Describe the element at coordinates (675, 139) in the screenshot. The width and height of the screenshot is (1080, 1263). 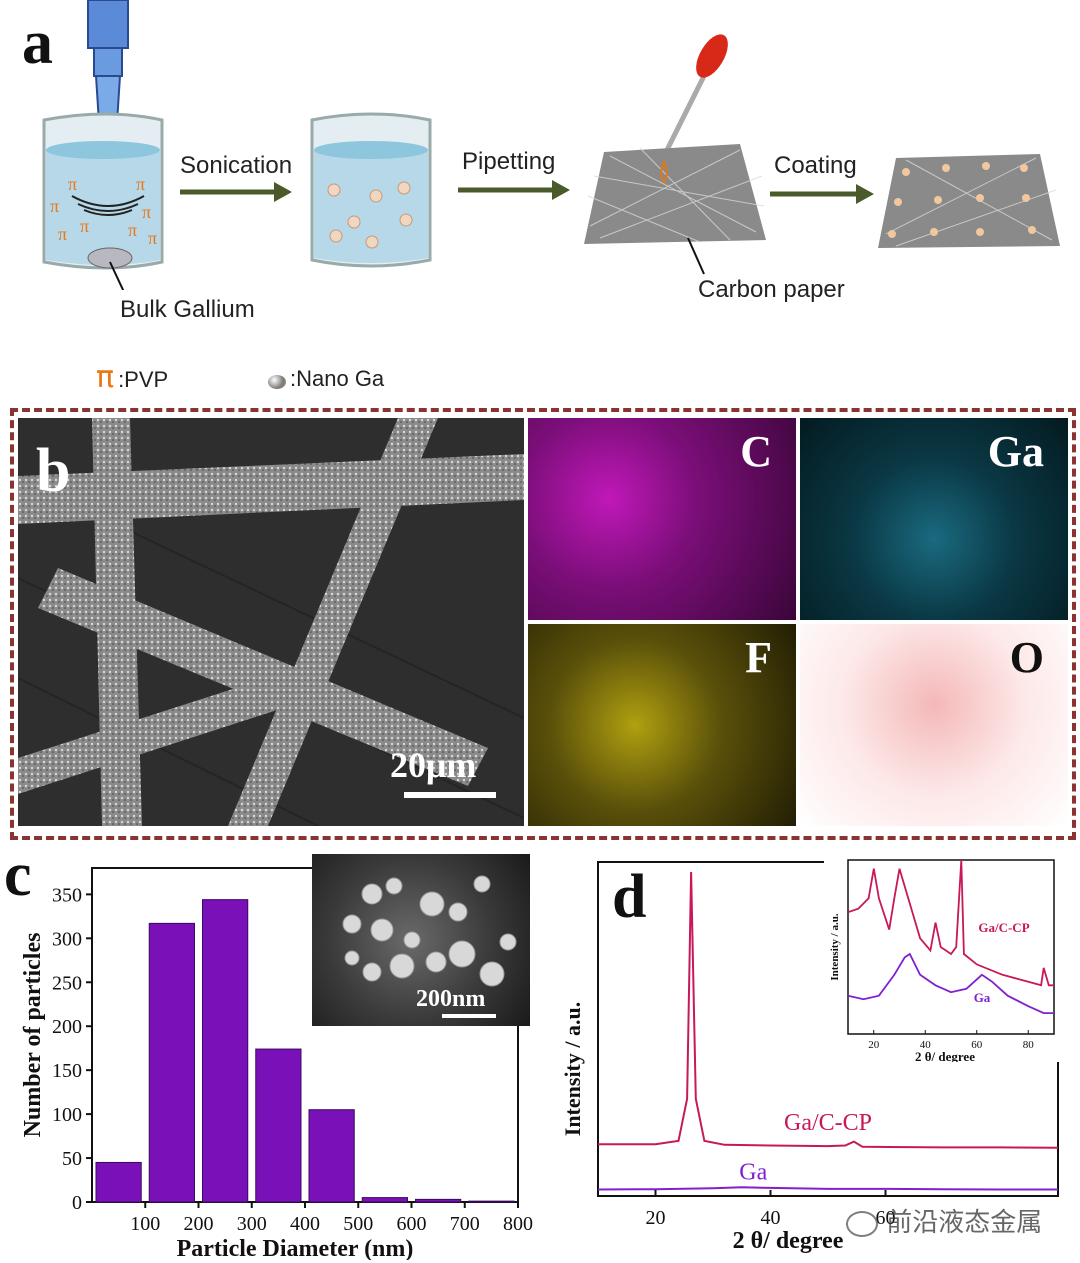
I see `pipette-carbon-paper-illustration` at that location.